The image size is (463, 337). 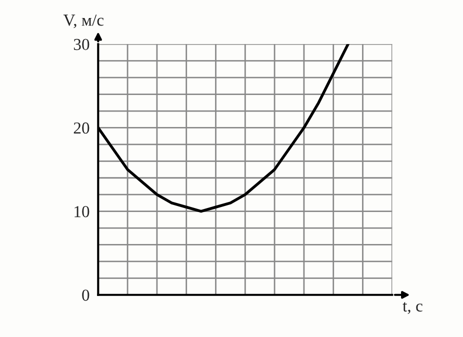 What do you see at coordinates (83, 21) in the screenshot?
I see `y-axis-title: V, м/с` at bounding box center [83, 21].